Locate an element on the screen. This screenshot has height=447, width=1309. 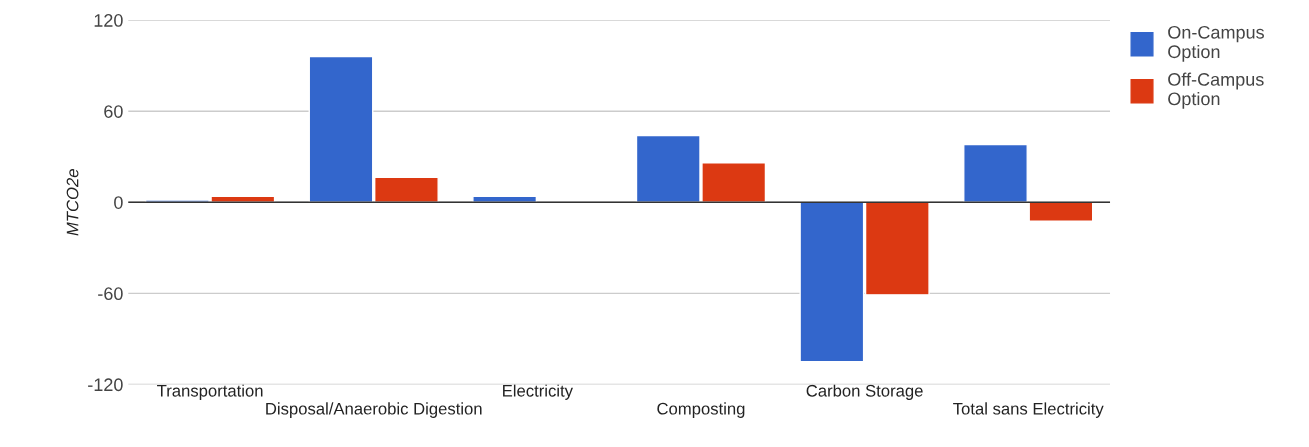
legend-label: On-Campus Option is located at coordinates (1216, 43).